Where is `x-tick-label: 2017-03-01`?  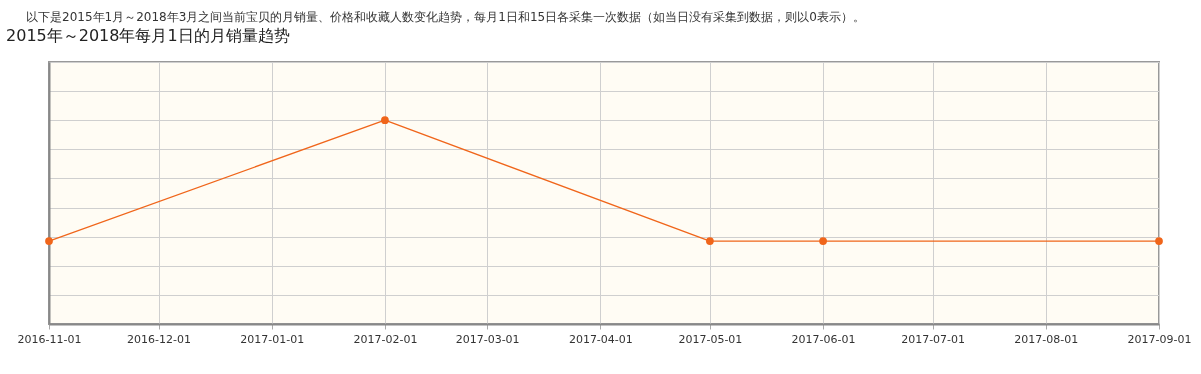 x-tick-label: 2017-03-01 is located at coordinates (487, 339).